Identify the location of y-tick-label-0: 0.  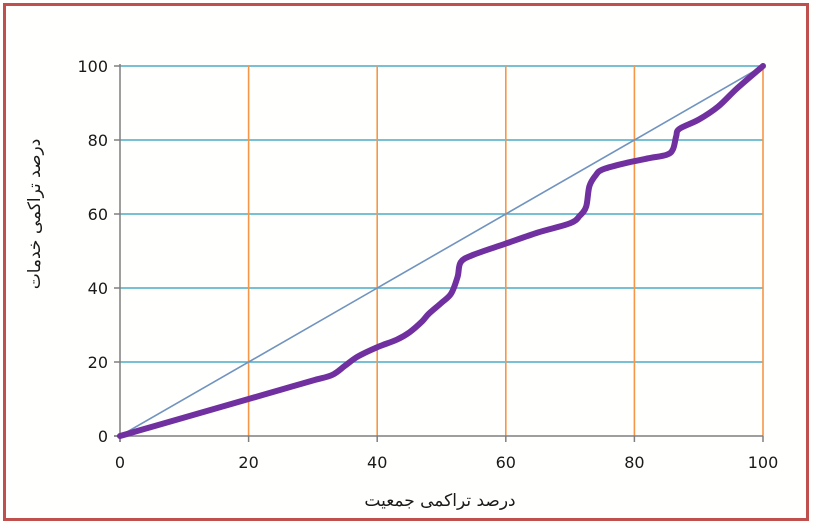
(103, 436).